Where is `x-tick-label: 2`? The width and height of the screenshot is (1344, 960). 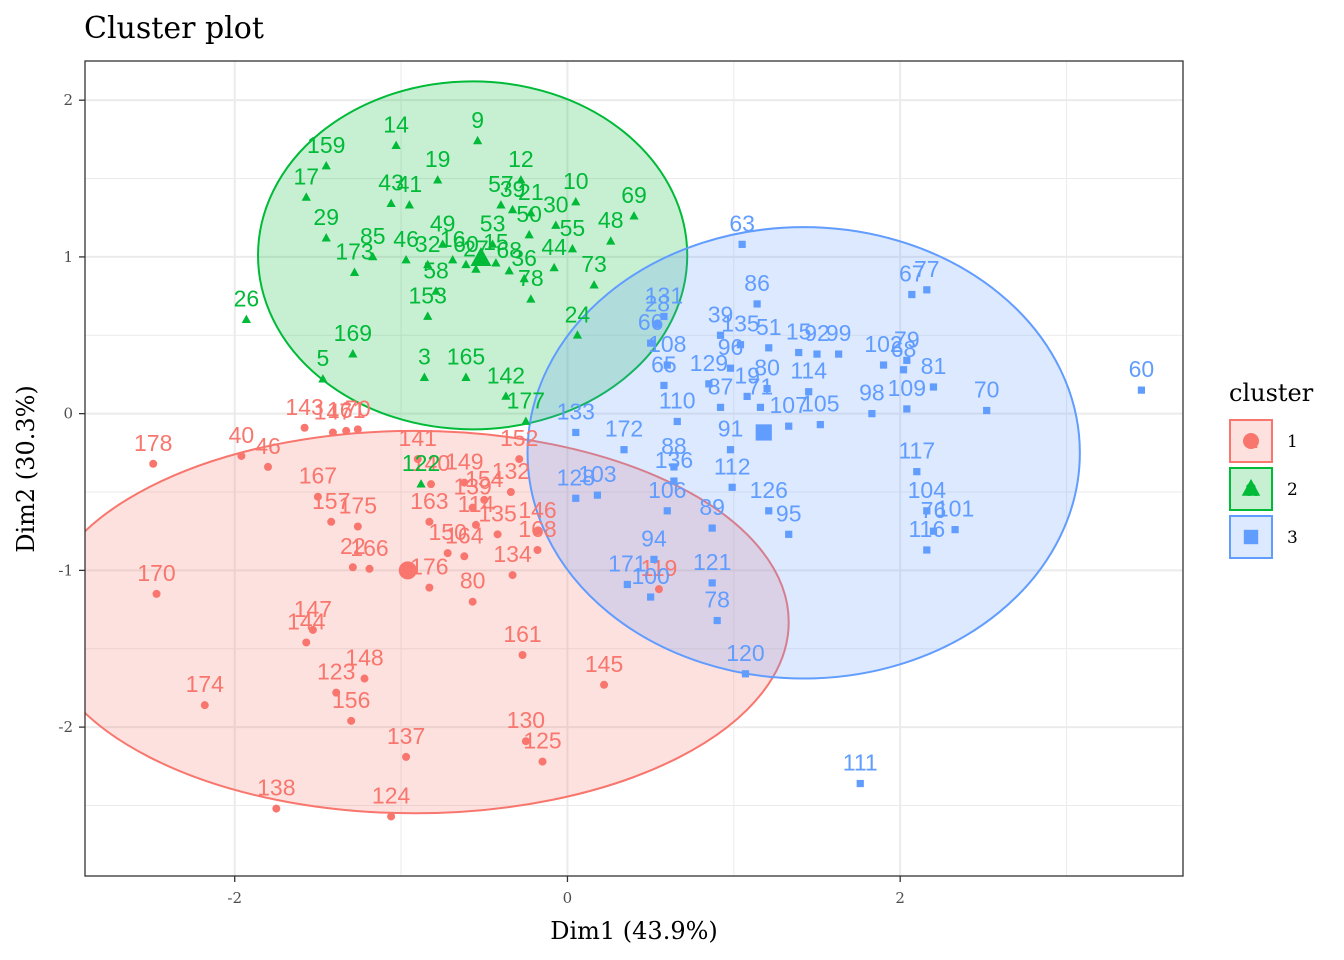
x-tick-label: 2 is located at coordinates (900, 898).